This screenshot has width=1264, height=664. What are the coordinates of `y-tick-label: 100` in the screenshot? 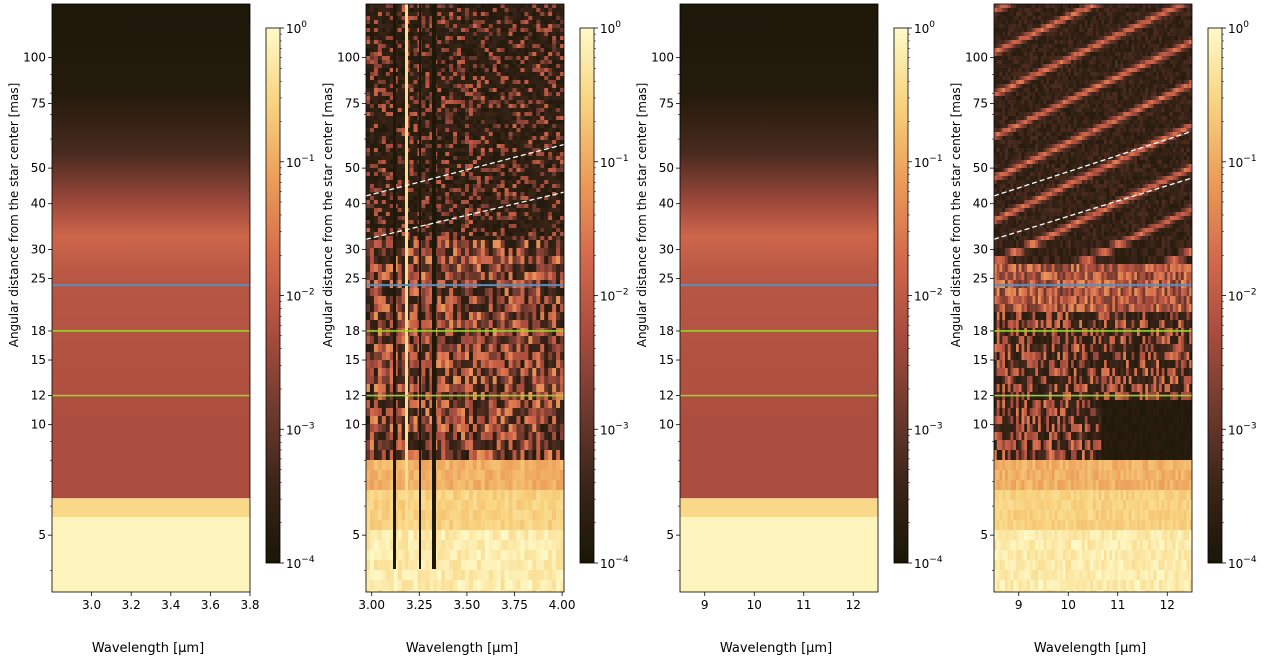 It's located at (34, 58).